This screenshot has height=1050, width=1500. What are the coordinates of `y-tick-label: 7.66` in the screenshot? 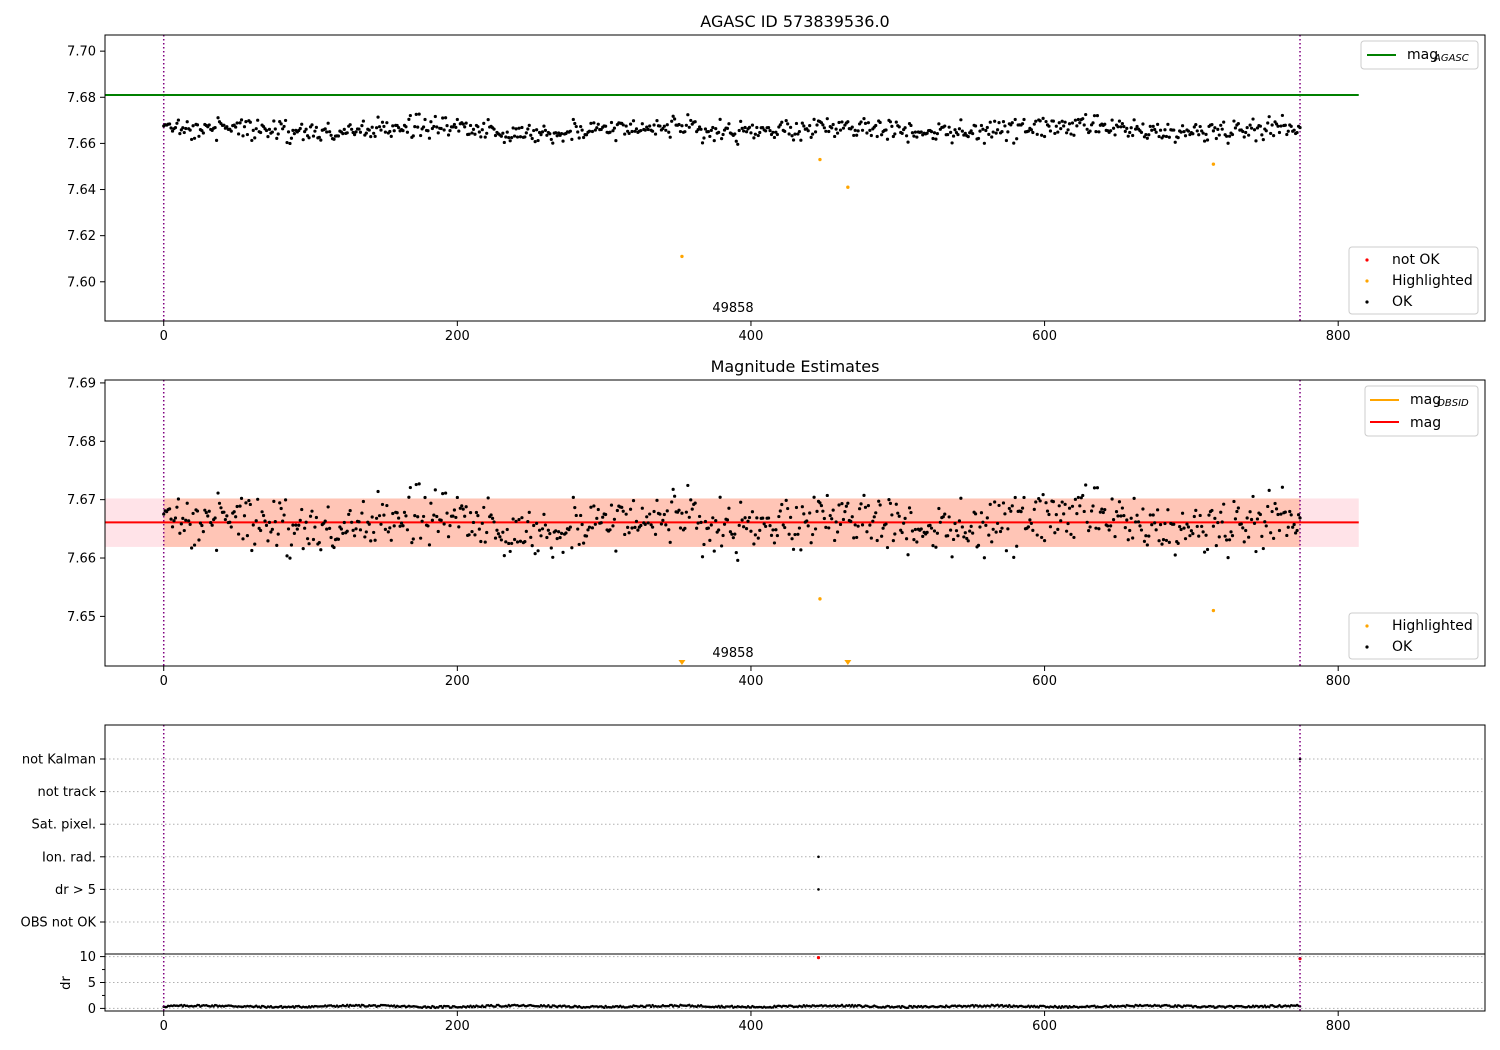 It's located at (81, 559).